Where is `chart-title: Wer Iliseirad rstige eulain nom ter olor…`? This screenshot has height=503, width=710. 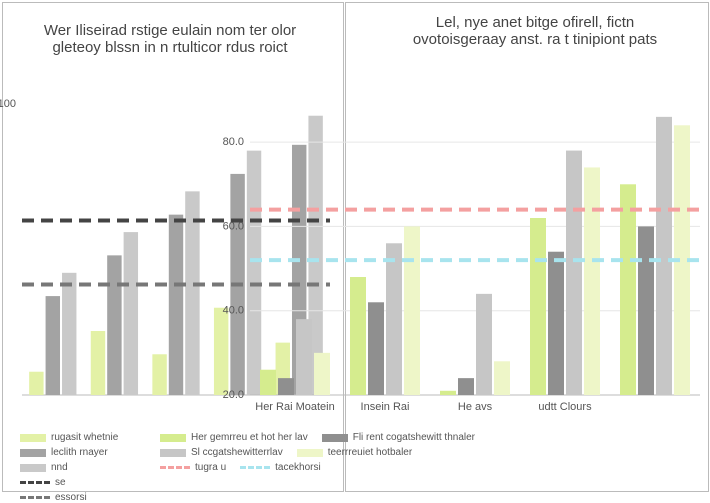 chart-title: Wer Iliseirad rstige eulain nom ter olor… is located at coordinates (170, 39).